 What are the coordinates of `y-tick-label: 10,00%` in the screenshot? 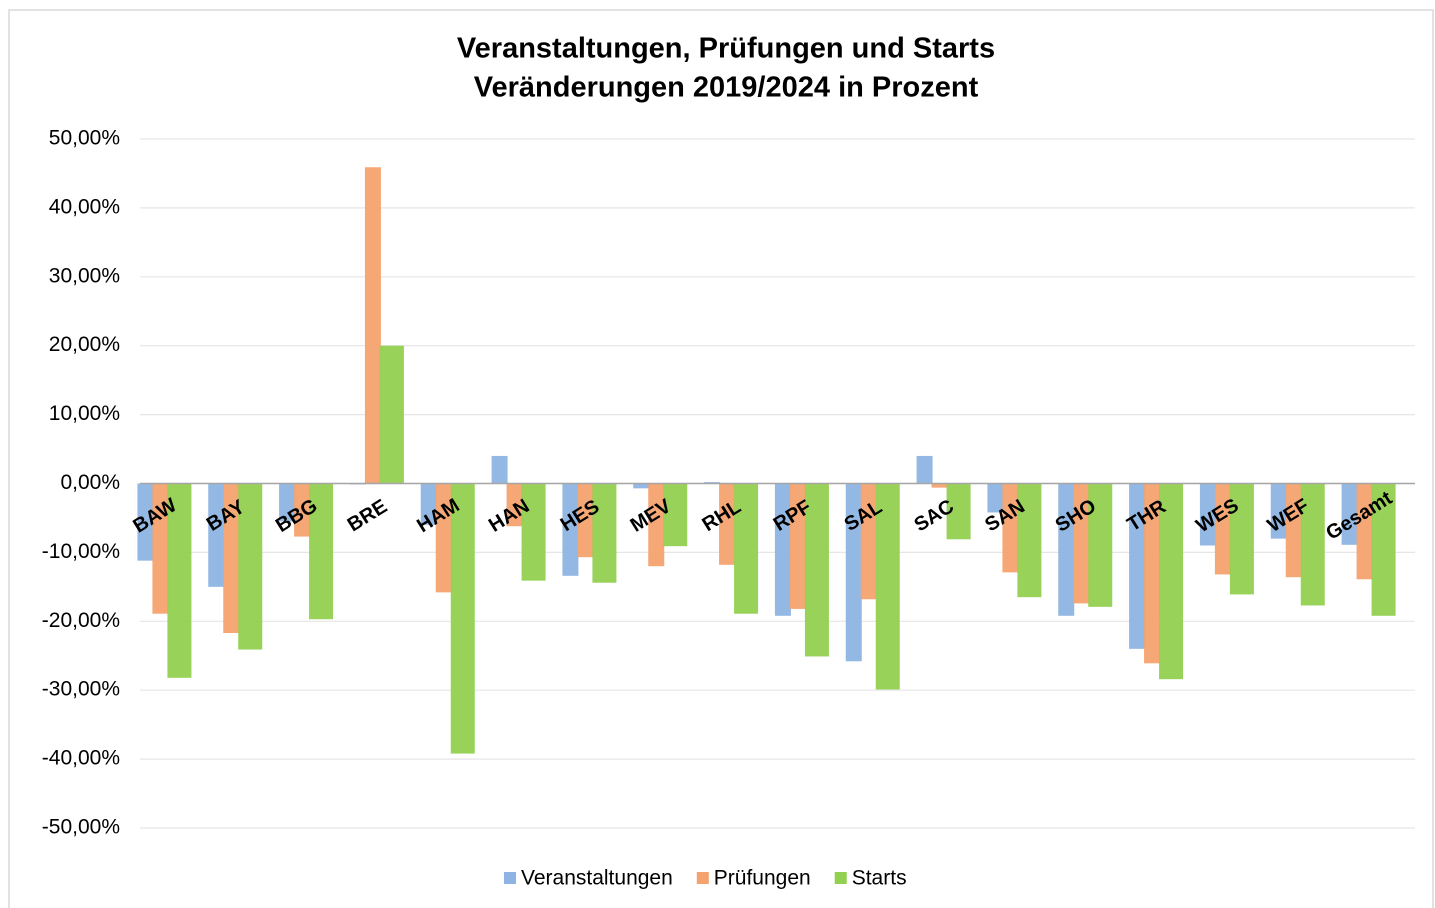 It's located at (84, 413).